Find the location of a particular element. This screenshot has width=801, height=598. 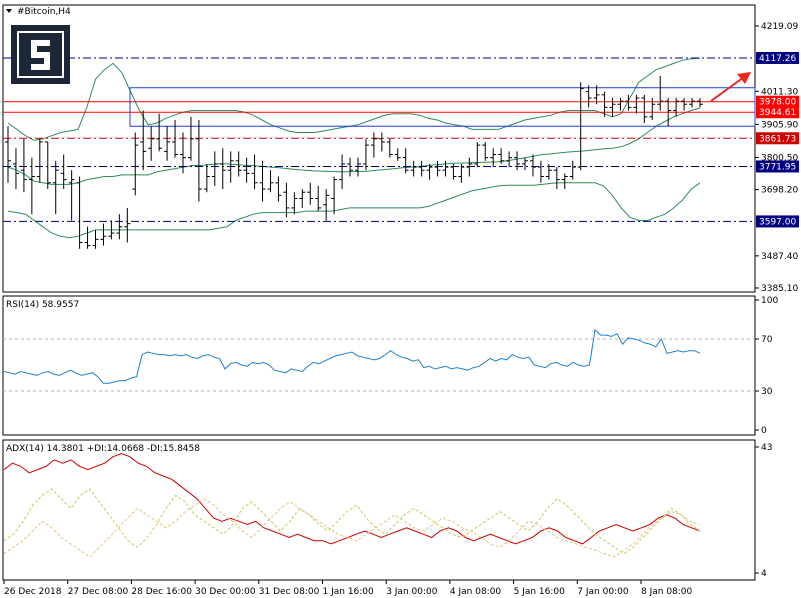

time-tick-label: 7 Jan 00:00 is located at coordinates (603, 592).